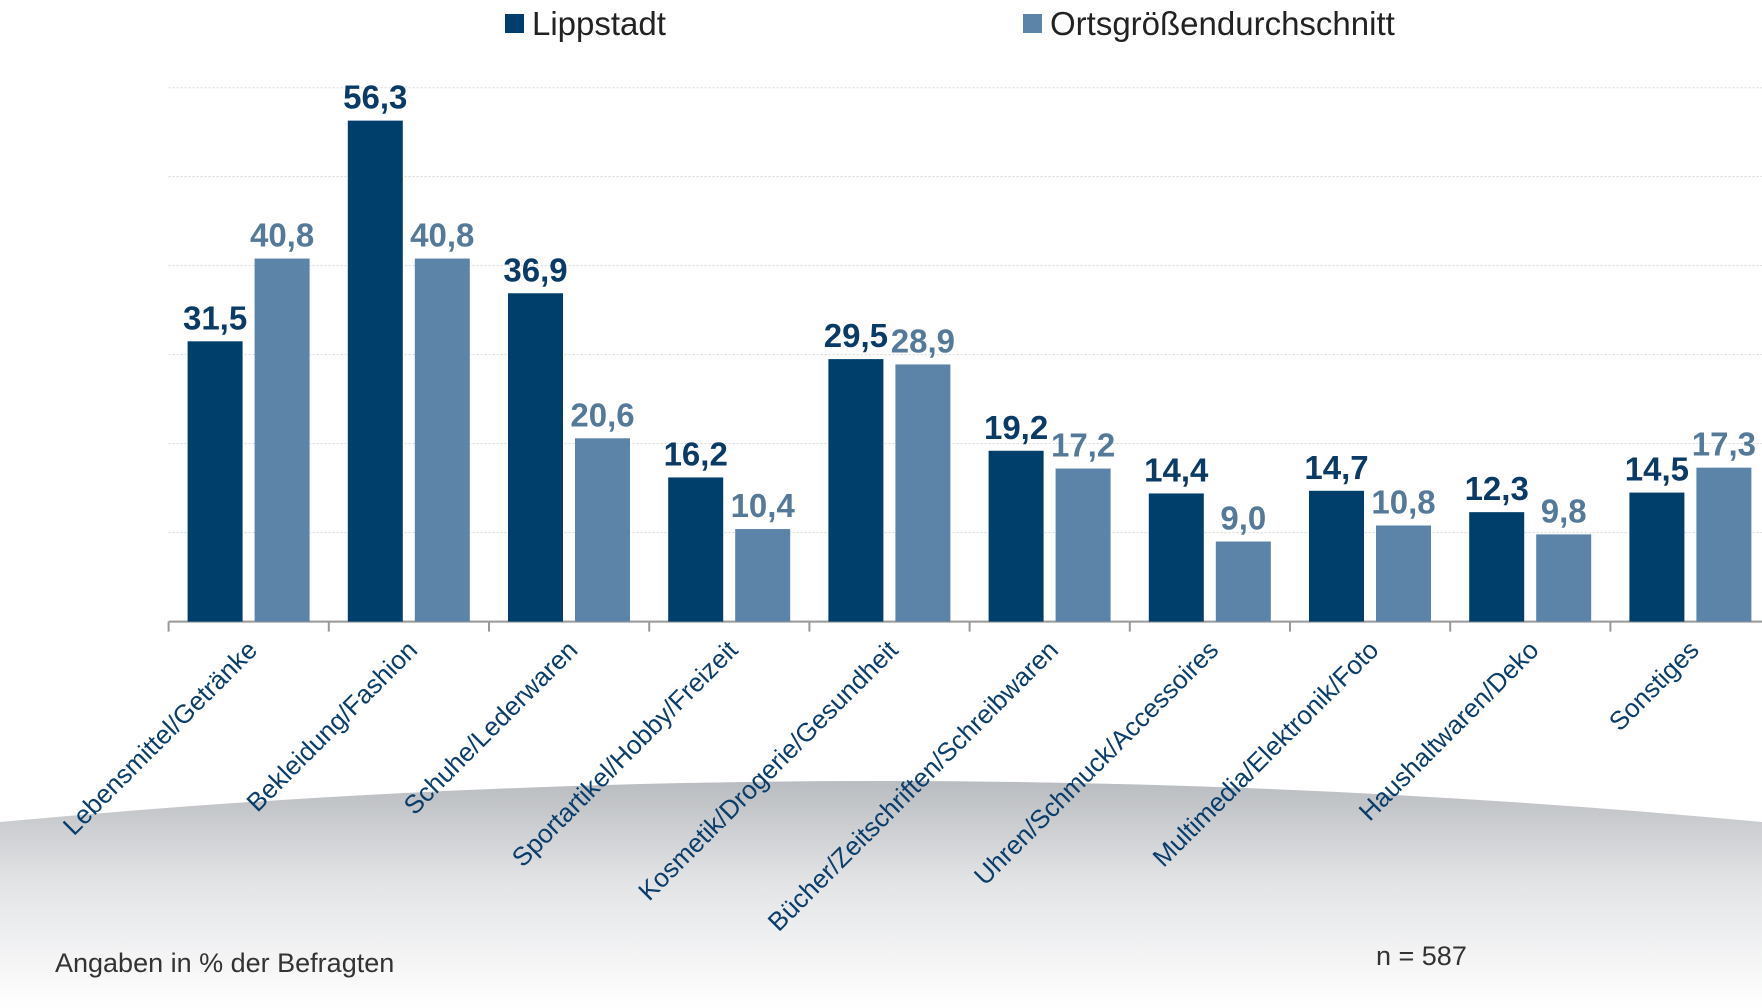 This screenshot has width=1762, height=1008. Describe the element at coordinates (1421, 956) in the screenshot. I see `sample-size: n = 587` at that location.